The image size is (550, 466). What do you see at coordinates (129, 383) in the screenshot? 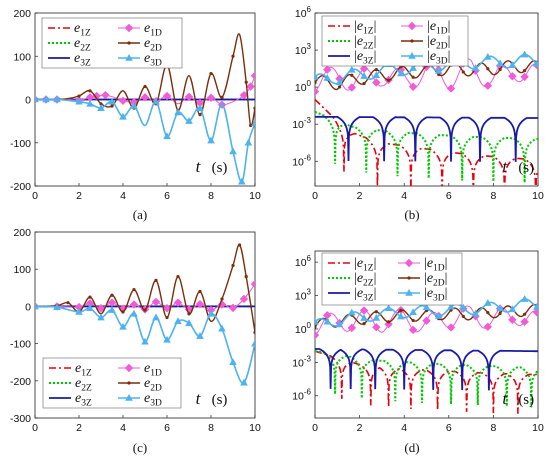
I see `legend-marker-2D` at bounding box center [129, 383].